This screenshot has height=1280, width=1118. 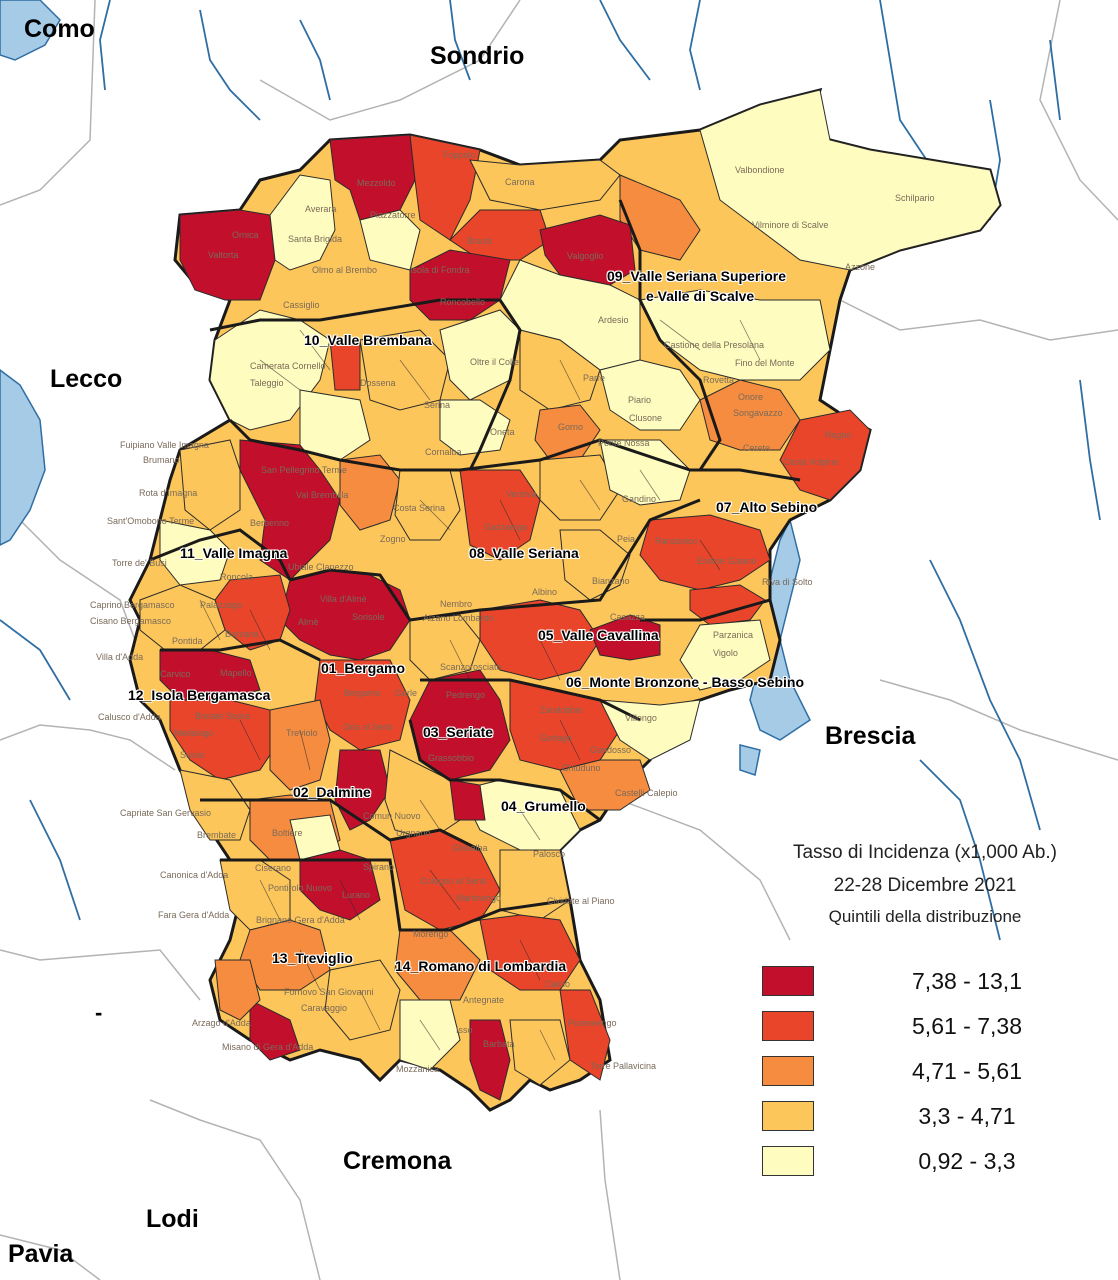 What do you see at coordinates (838, 435) in the screenshot?
I see `muni-label: Rogno` at bounding box center [838, 435].